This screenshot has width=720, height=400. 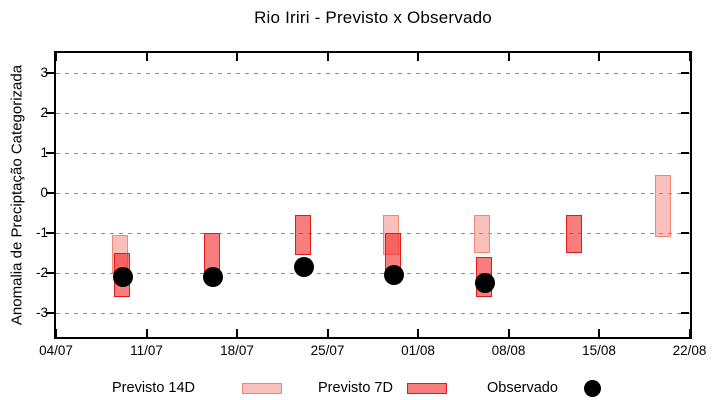 I want to click on legend-label-observado: Observado, so click(x=522, y=388).